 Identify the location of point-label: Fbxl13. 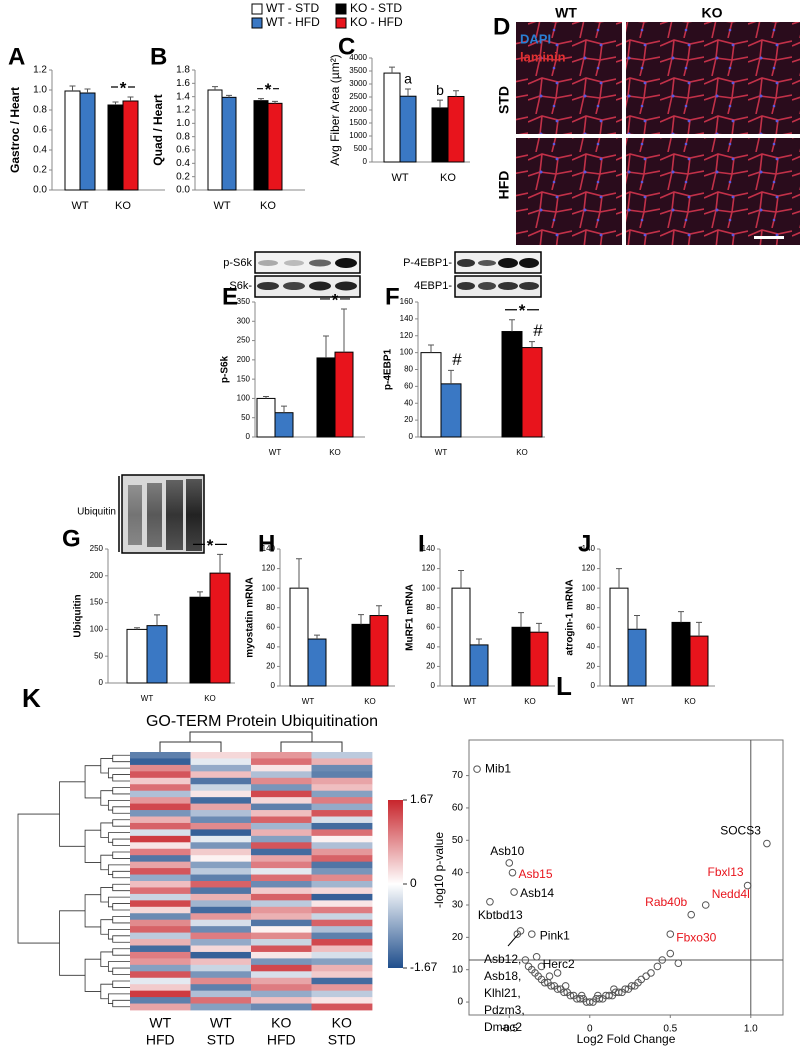
(726, 872).